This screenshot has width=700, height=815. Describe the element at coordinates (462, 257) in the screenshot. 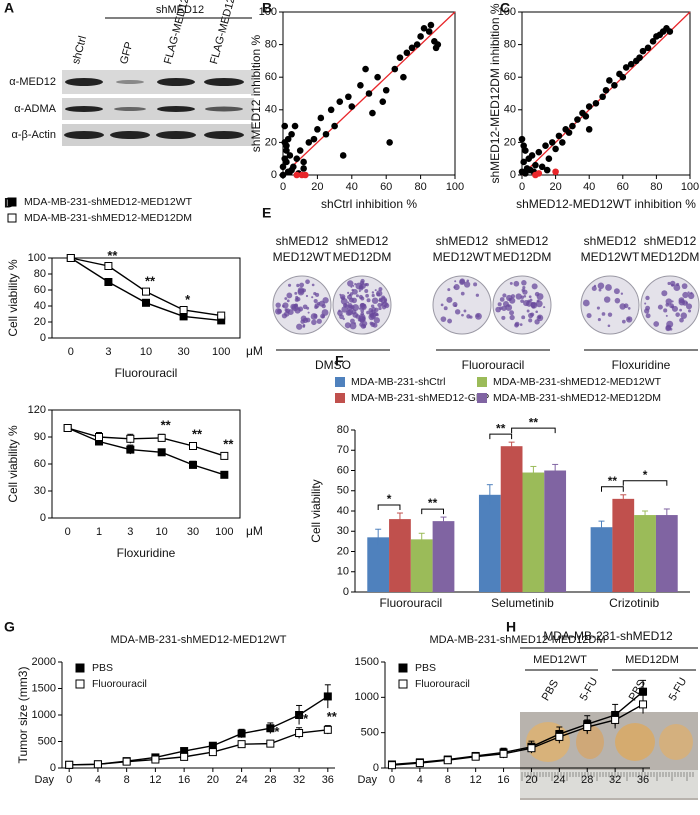

I see `column-label: MED12WT` at that location.